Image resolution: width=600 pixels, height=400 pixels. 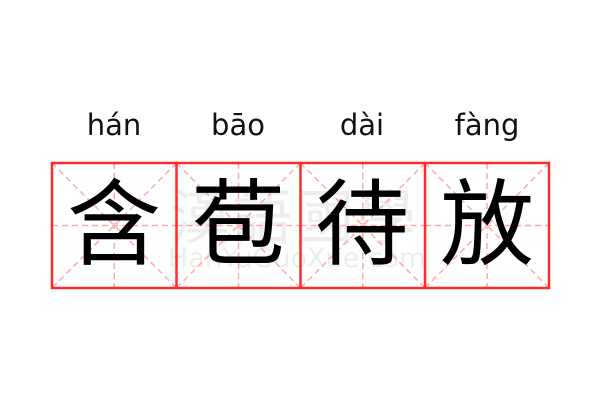 I want to click on pinyin-3: dài, so click(x=362, y=125).